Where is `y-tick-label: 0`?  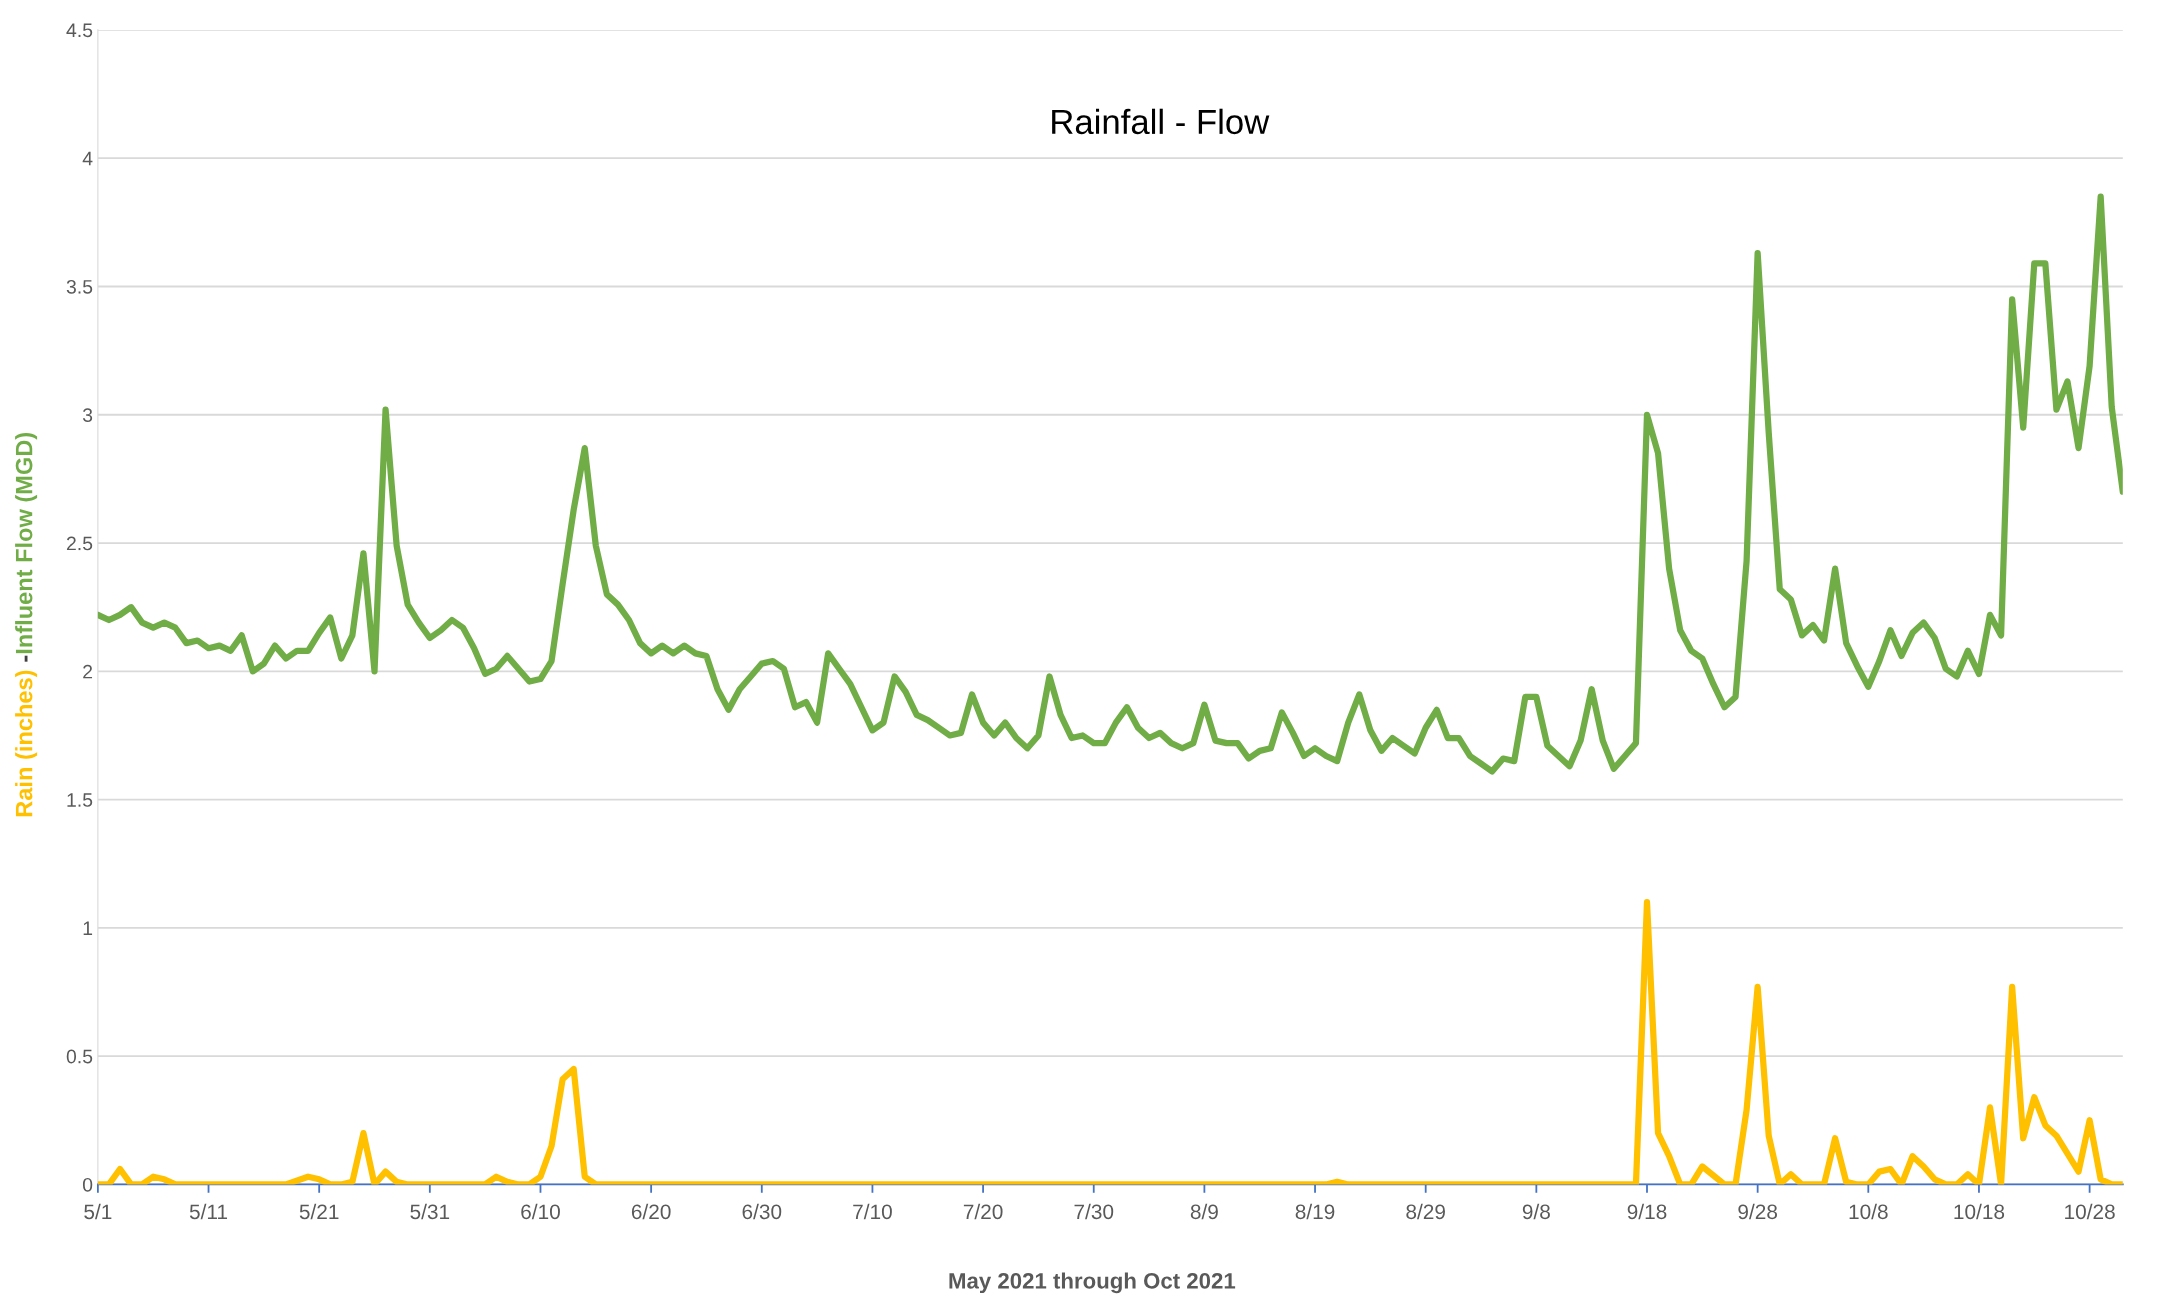 y-tick-label: 0 is located at coordinates (87, 1184).